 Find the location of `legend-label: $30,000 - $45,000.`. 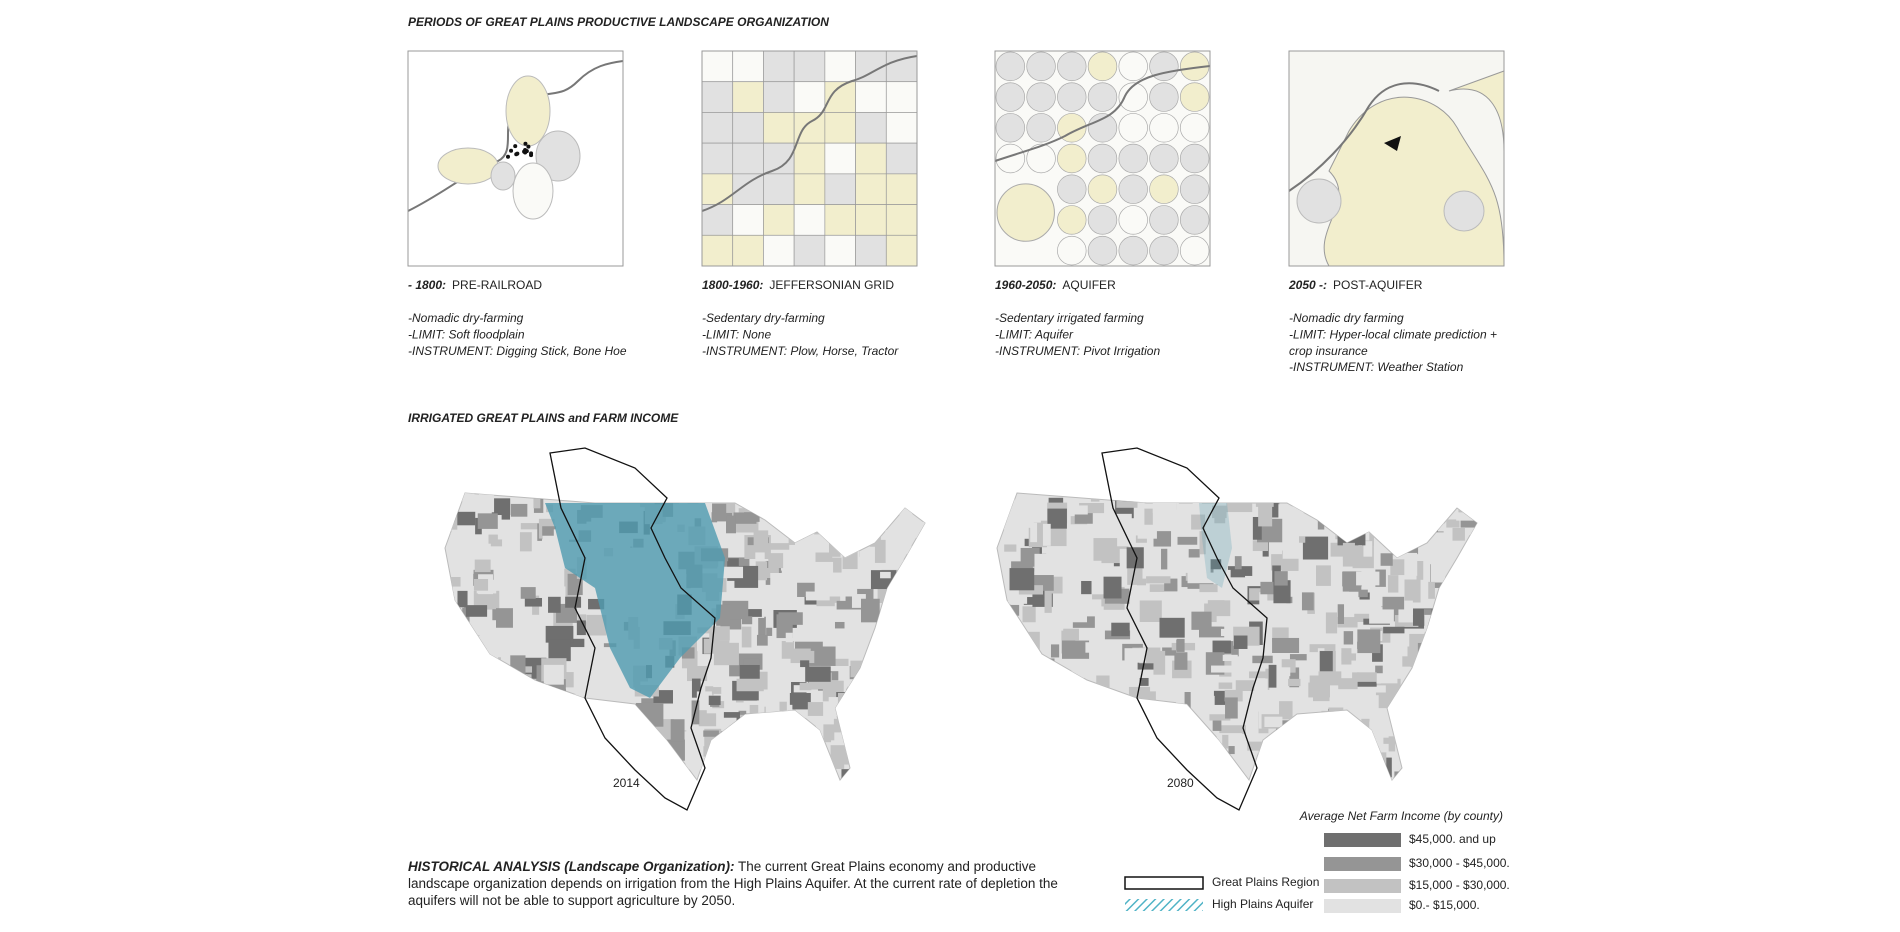

legend-label: $30,000 - $45,000. is located at coordinates (1459, 863).